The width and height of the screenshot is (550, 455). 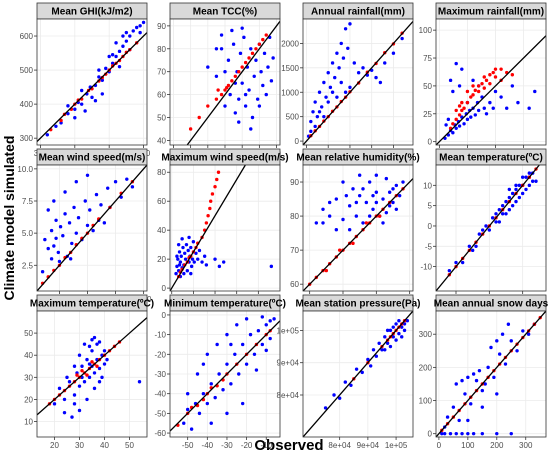 I want to click on x-tick-label: 30, so click(x=79, y=445).